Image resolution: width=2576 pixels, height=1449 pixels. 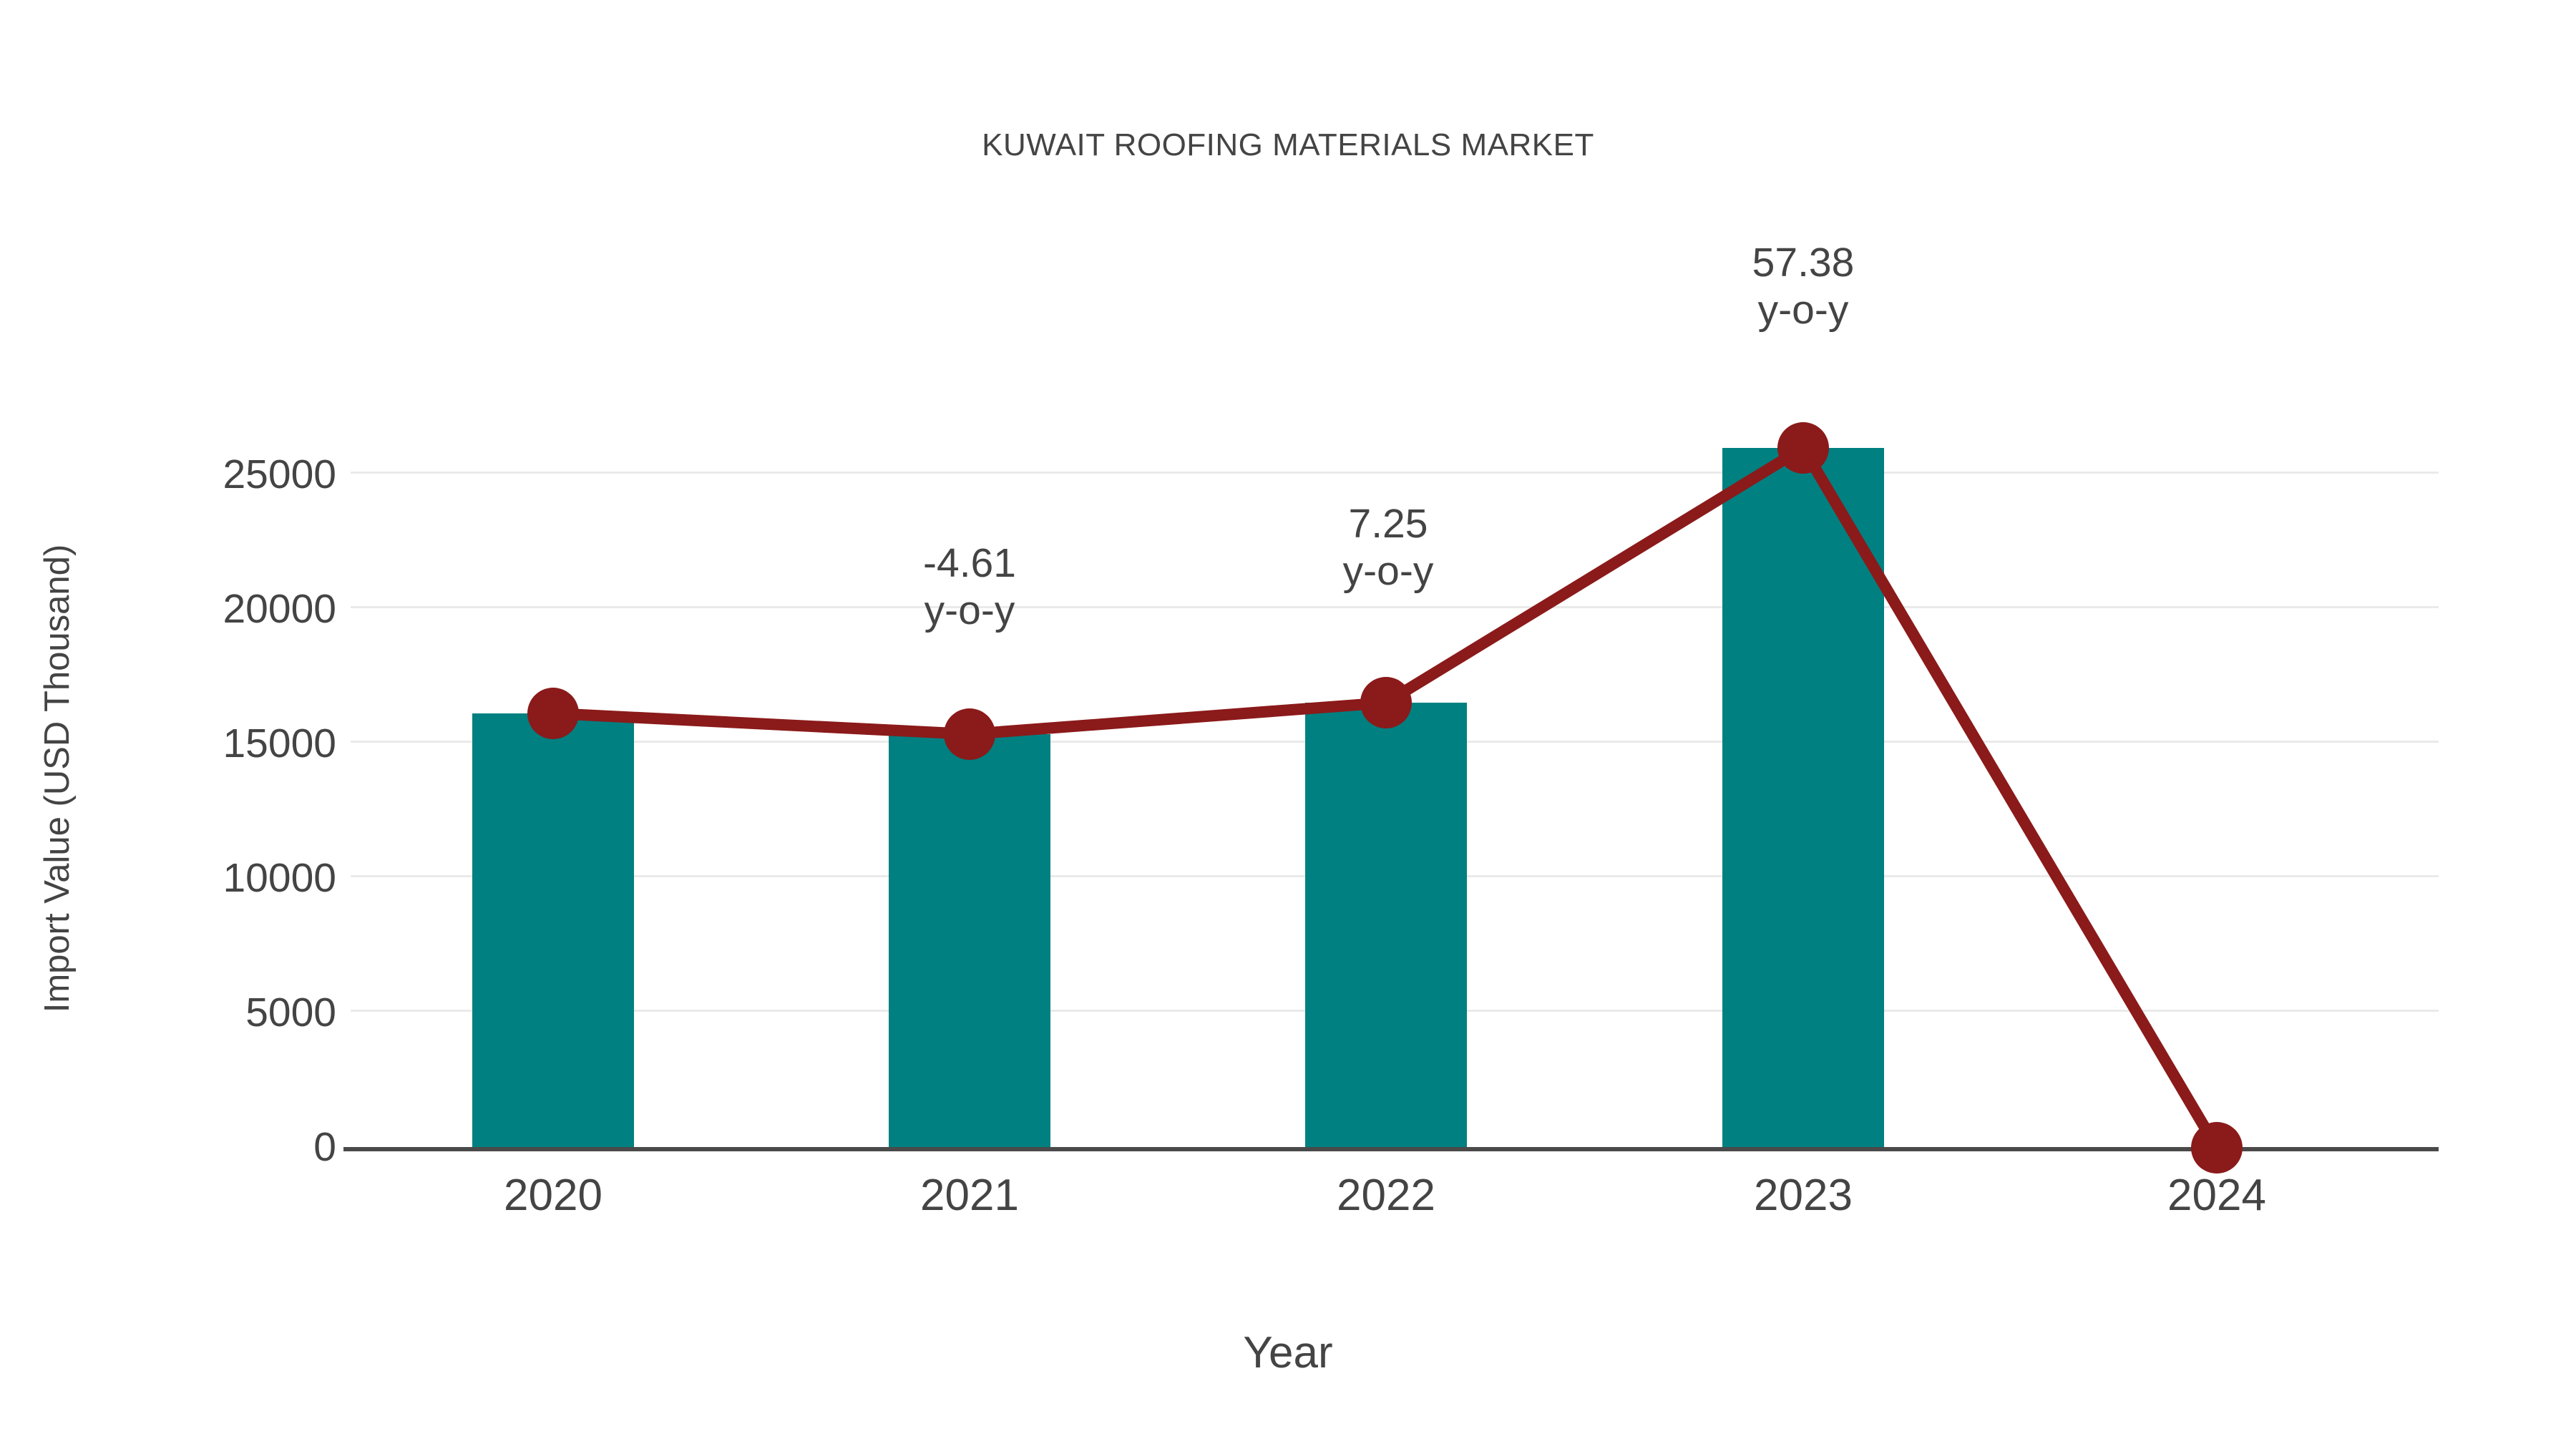 What do you see at coordinates (279, 743) in the screenshot?
I see `y-tick-label-15000: 15000` at bounding box center [279, 743].